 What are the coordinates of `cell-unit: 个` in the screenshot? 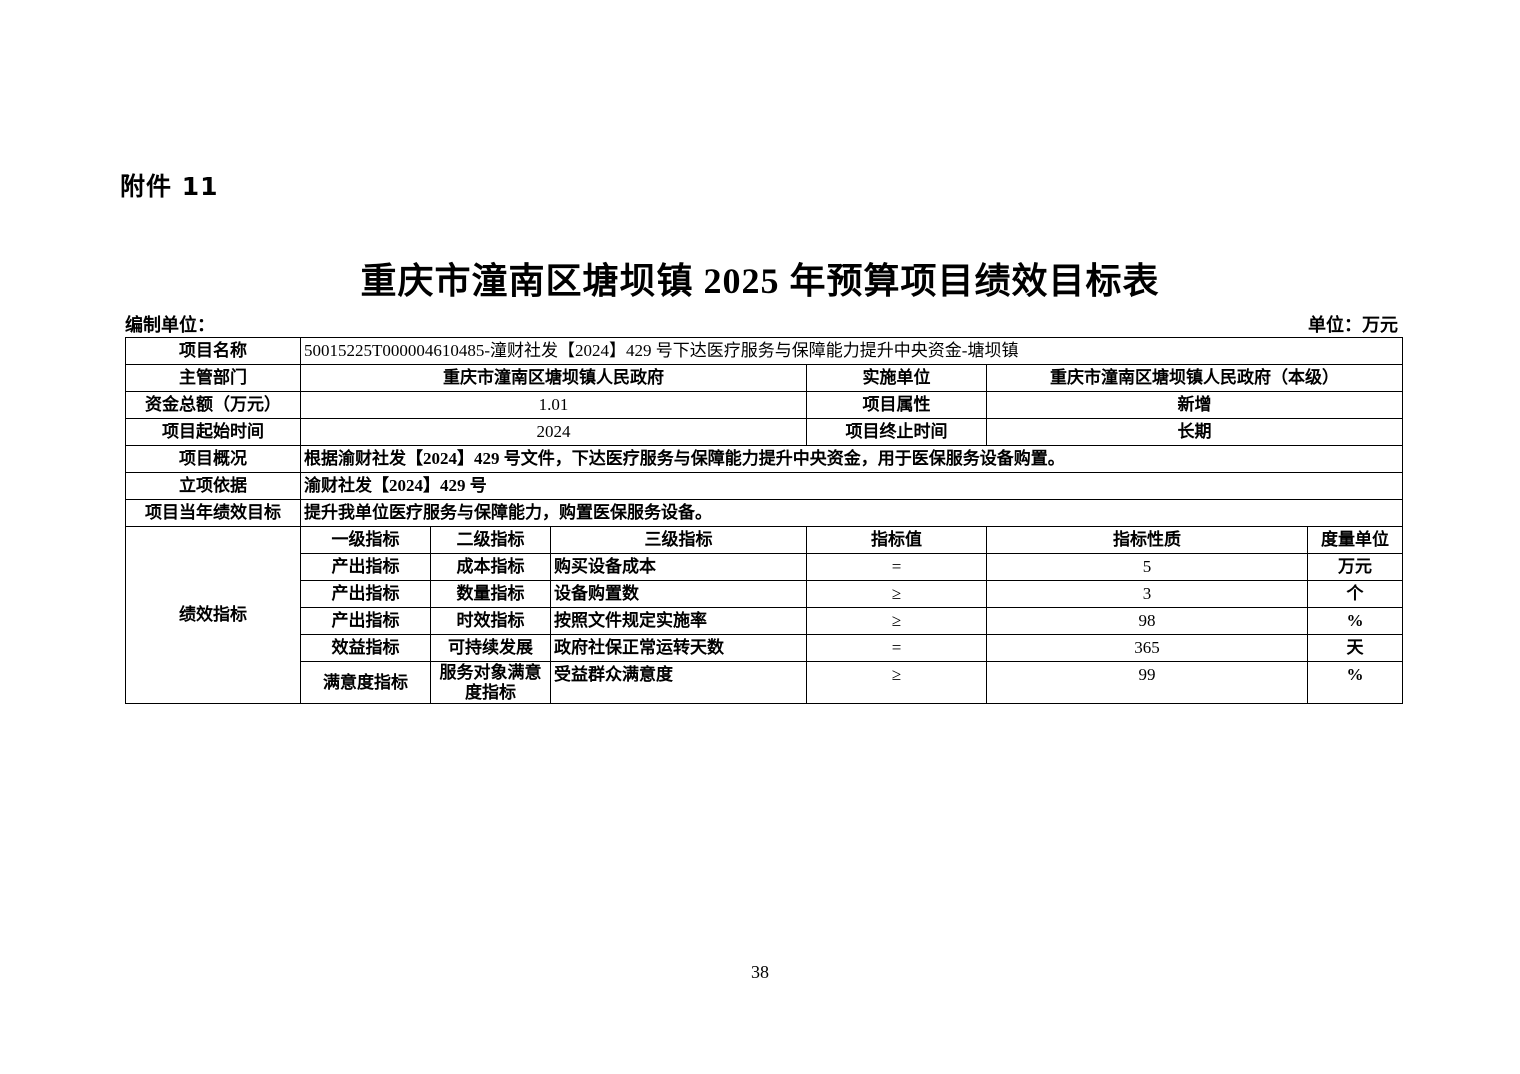 It's located at (1355, 594).